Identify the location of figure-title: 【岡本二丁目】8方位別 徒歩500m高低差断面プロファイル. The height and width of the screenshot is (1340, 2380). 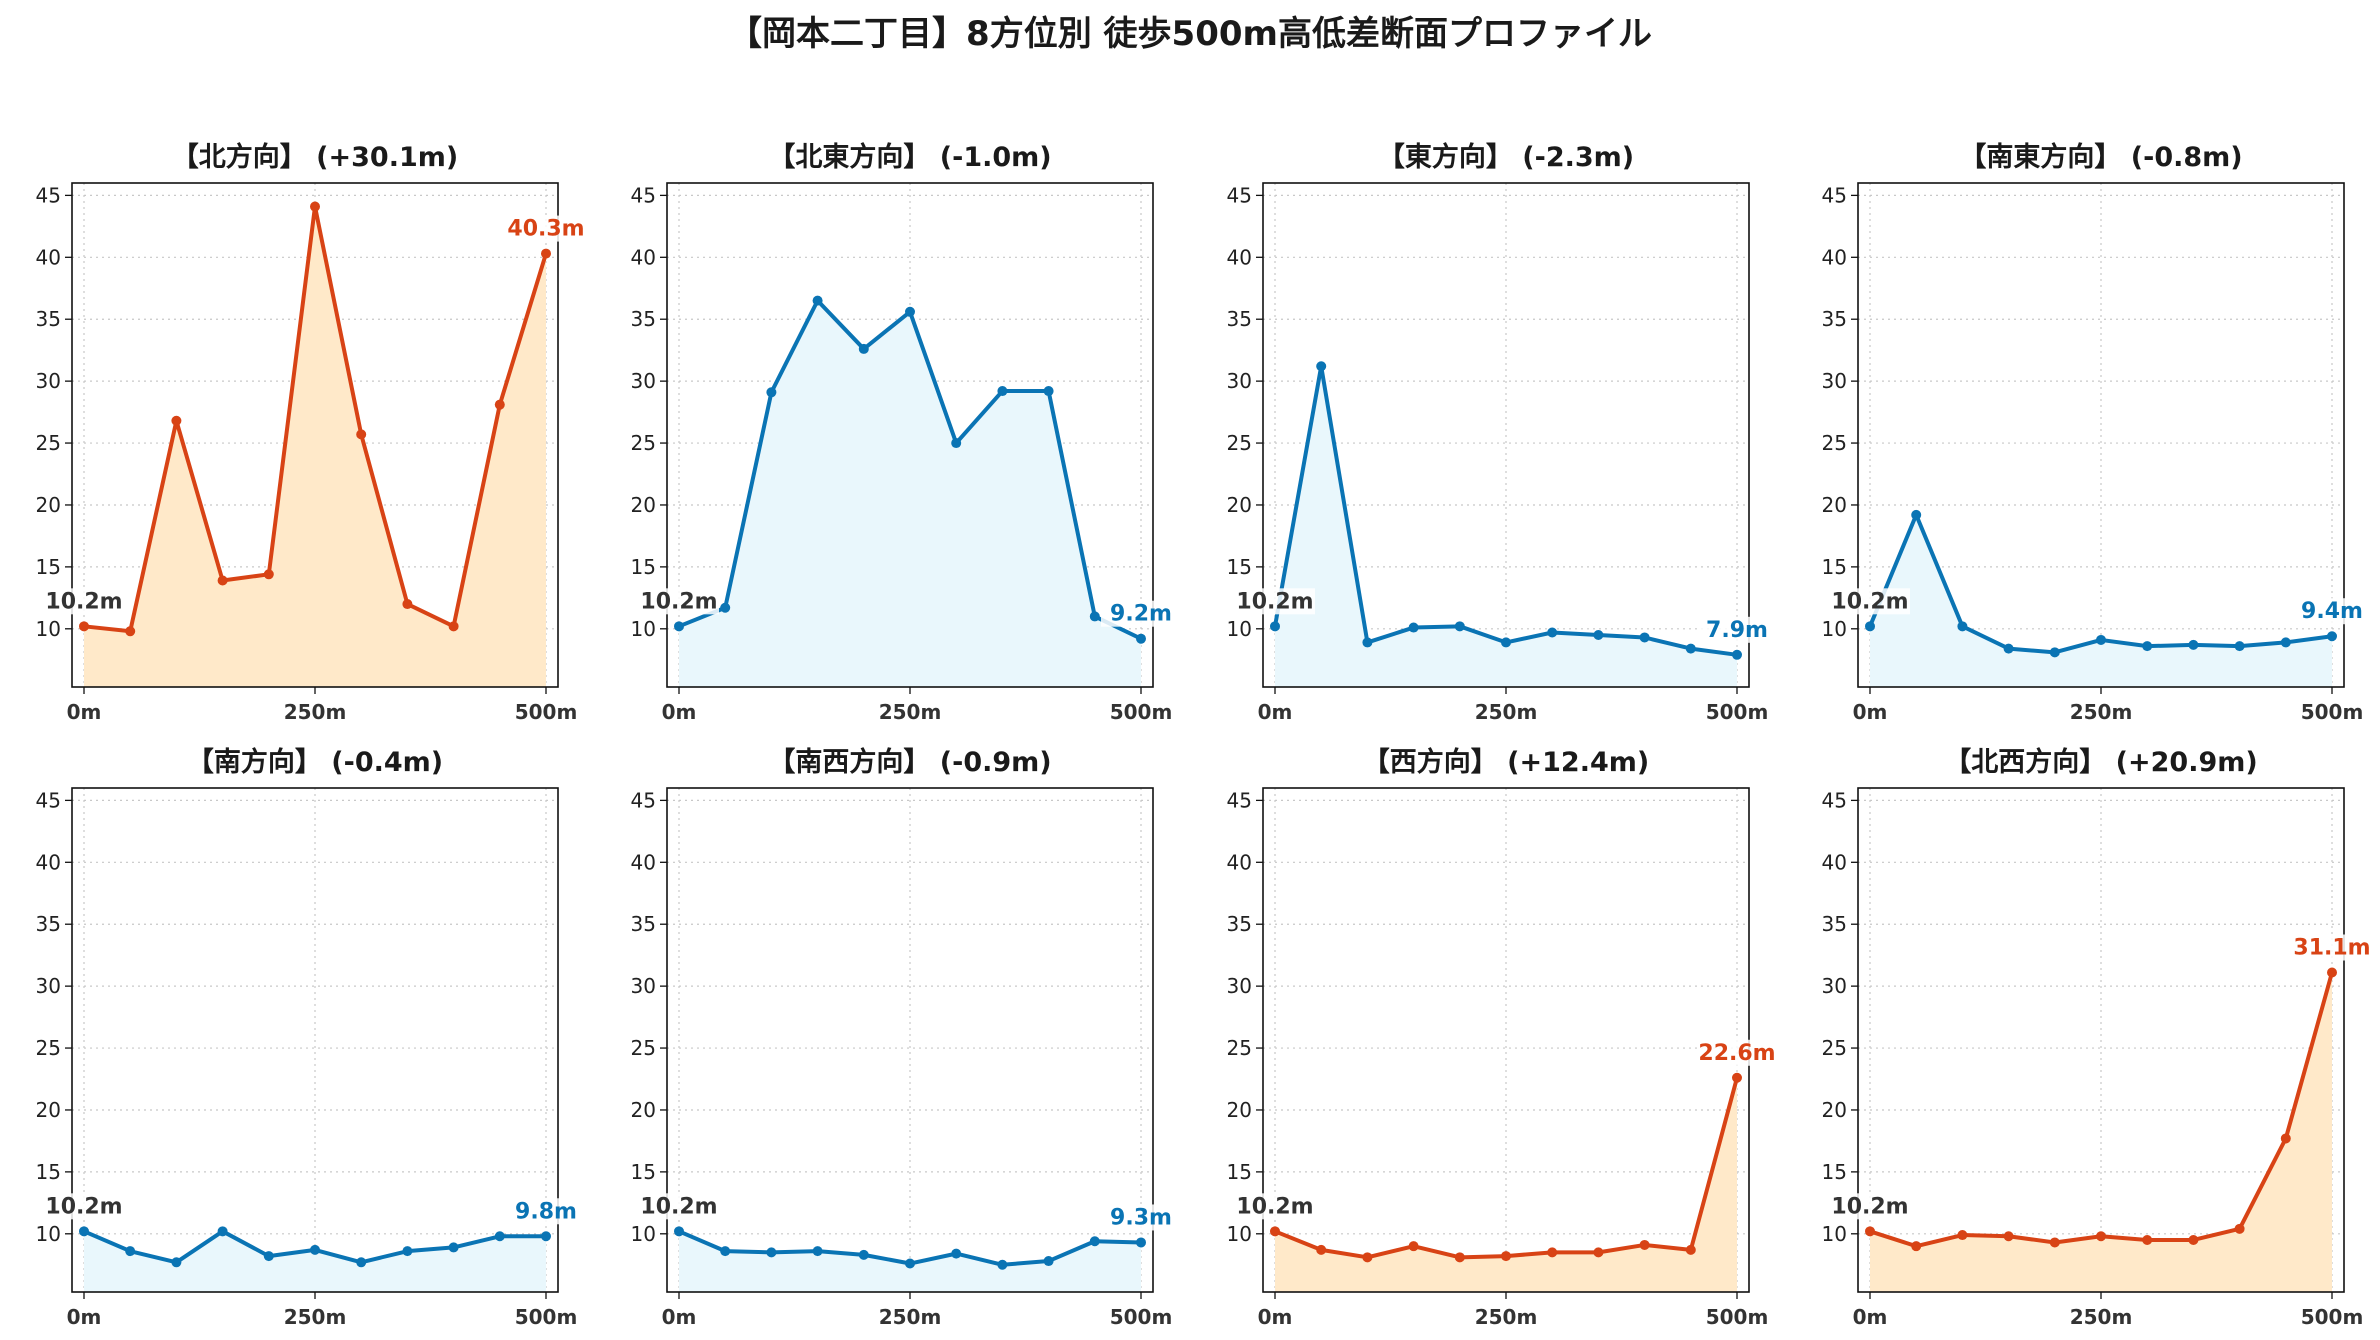
(1190, 34).